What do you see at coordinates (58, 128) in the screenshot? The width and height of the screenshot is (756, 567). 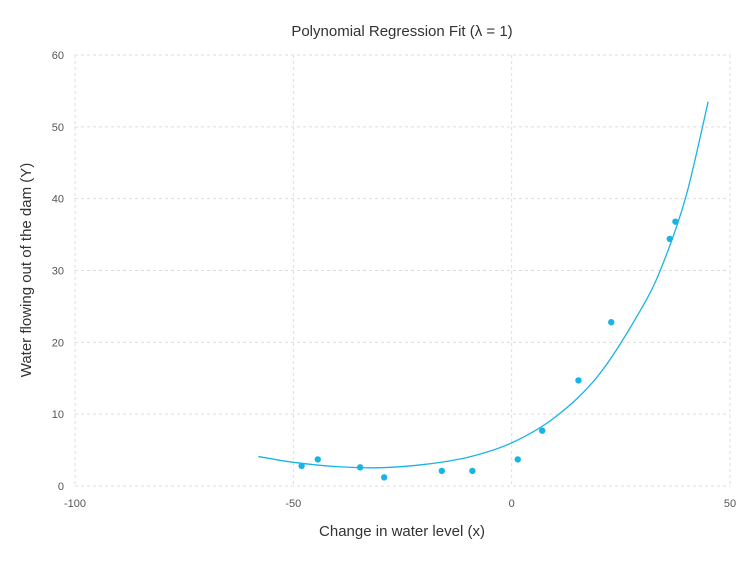 I see `y-tick-label: 50` at bounding box center [58, 128].